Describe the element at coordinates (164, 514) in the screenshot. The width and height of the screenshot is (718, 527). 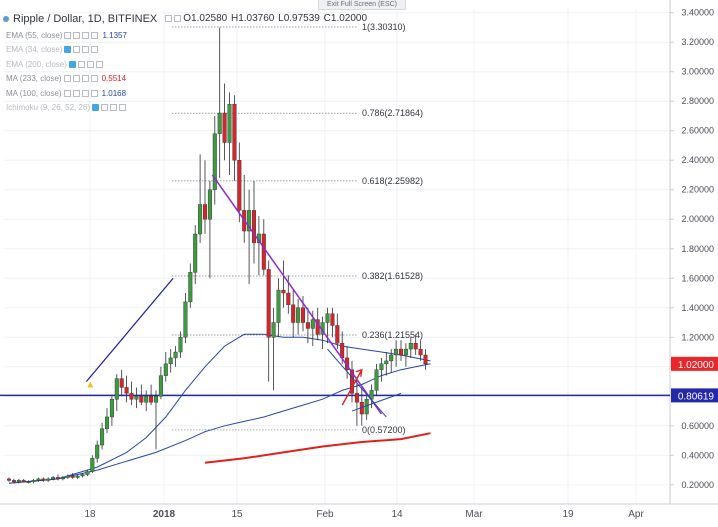
I see `x-tick-label: 2018` at that location.